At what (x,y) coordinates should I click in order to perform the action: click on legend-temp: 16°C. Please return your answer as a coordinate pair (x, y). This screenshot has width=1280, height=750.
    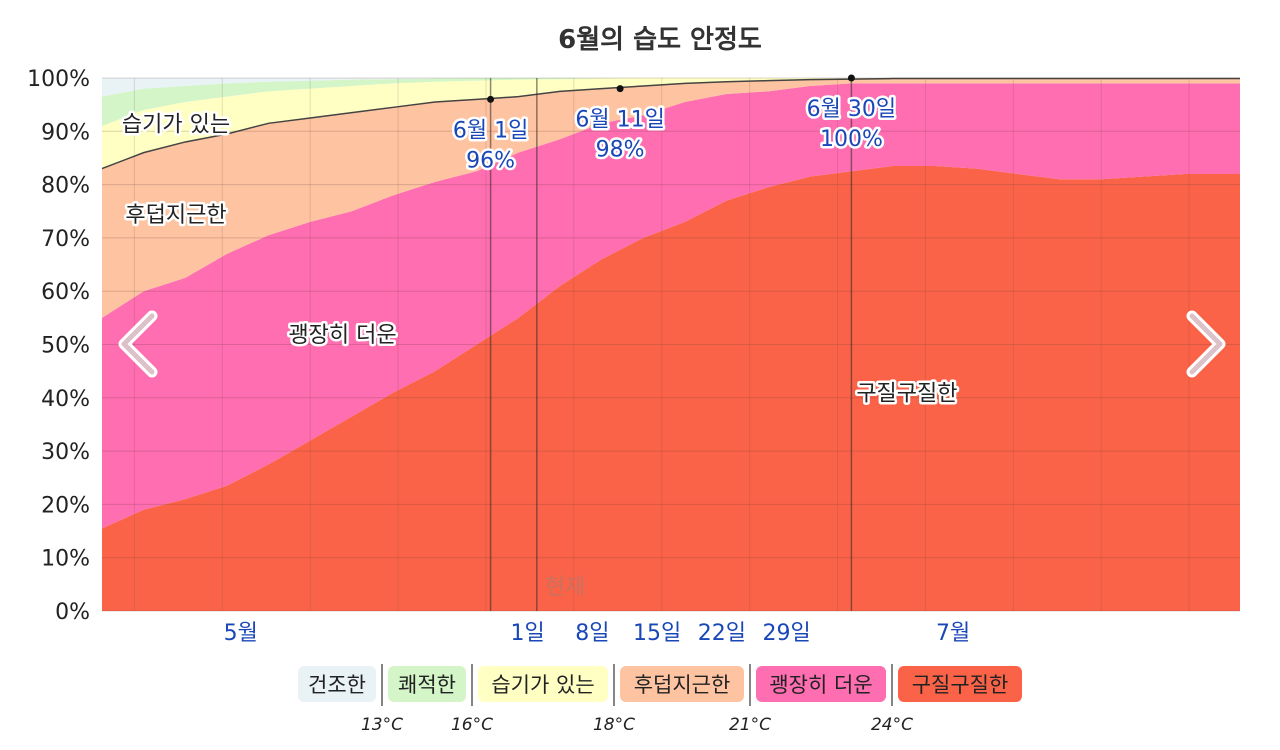
    Looking at the image, I should click on (472, 725).